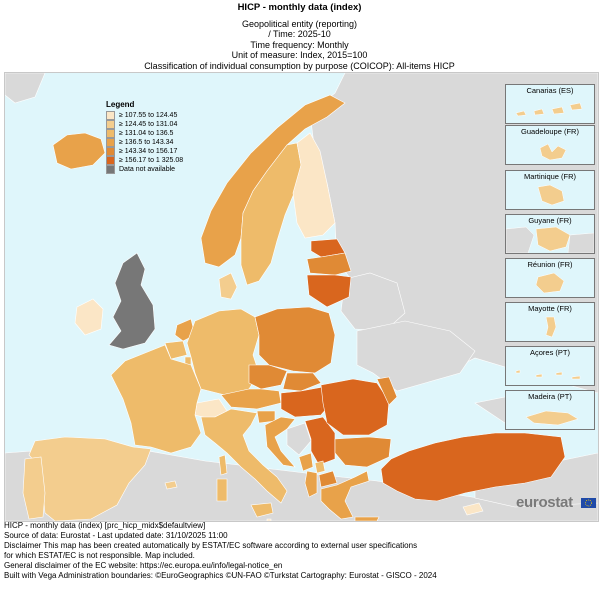 This screenshot has width=599, height=600. I want to click on legend-item: ≥ 156.17 to 1 325.08, so click(160, 160).